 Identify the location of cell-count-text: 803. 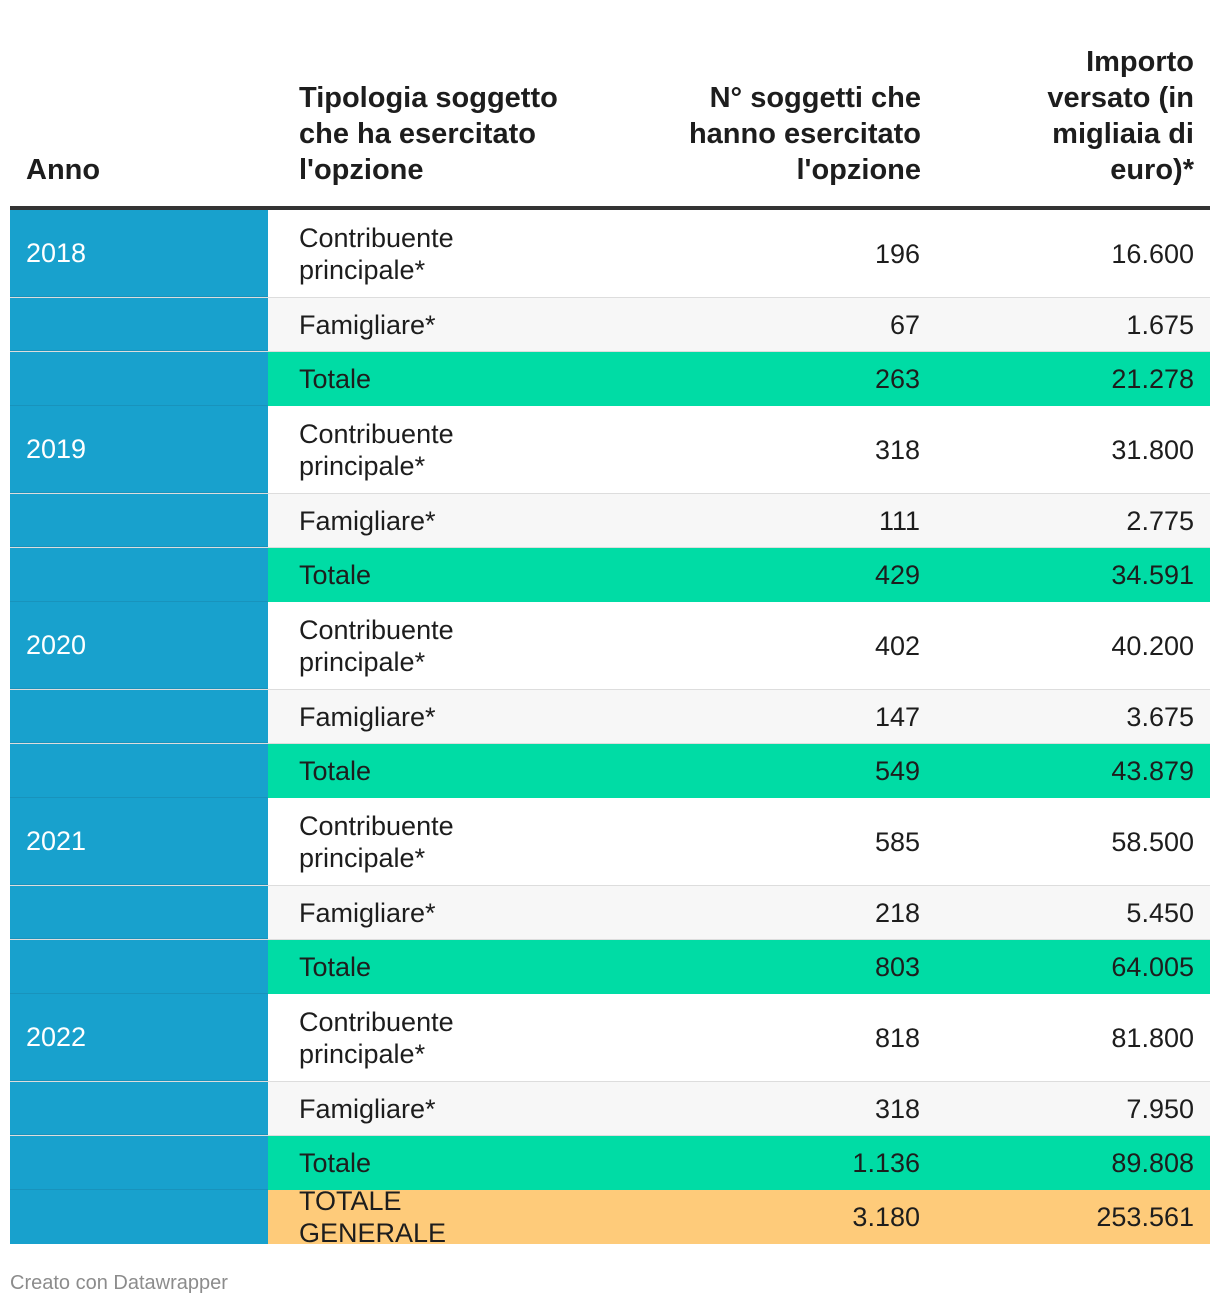
(897, 967).